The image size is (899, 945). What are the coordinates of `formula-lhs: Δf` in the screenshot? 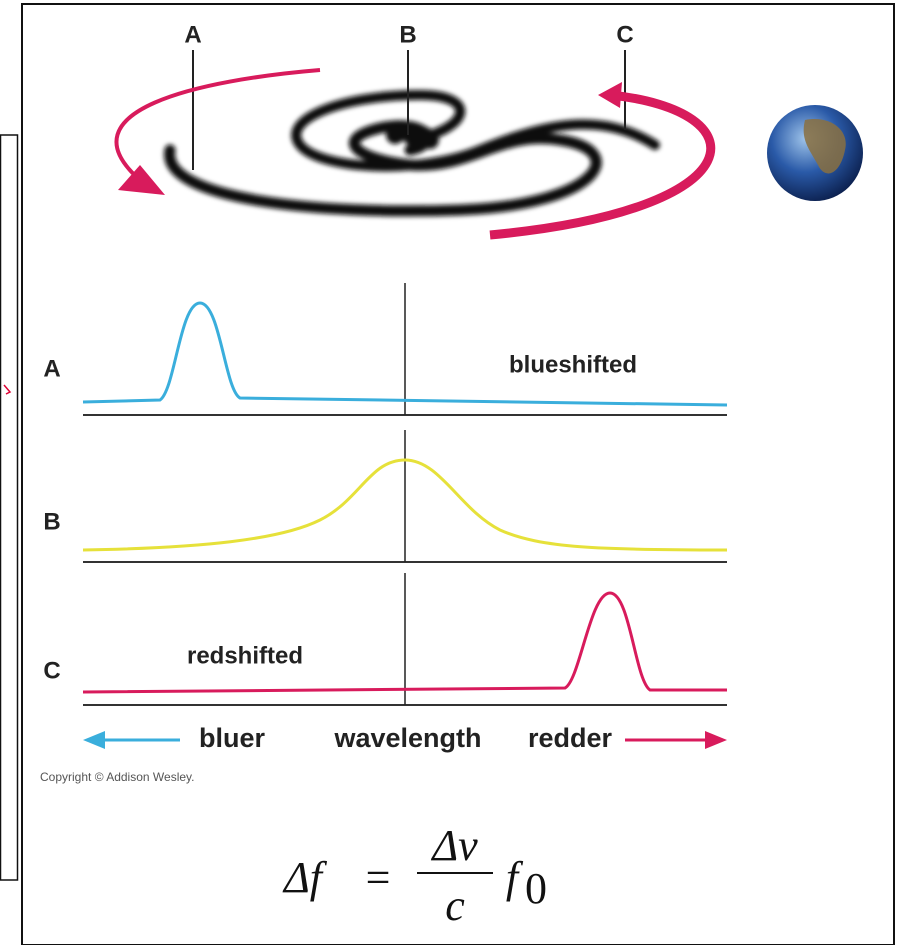 It's located at (305, 877).